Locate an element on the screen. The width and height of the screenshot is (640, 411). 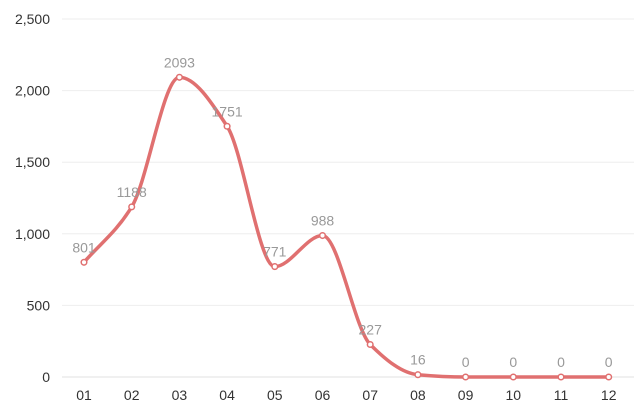
data-label: 2093 is located at coordinates (179, 62).